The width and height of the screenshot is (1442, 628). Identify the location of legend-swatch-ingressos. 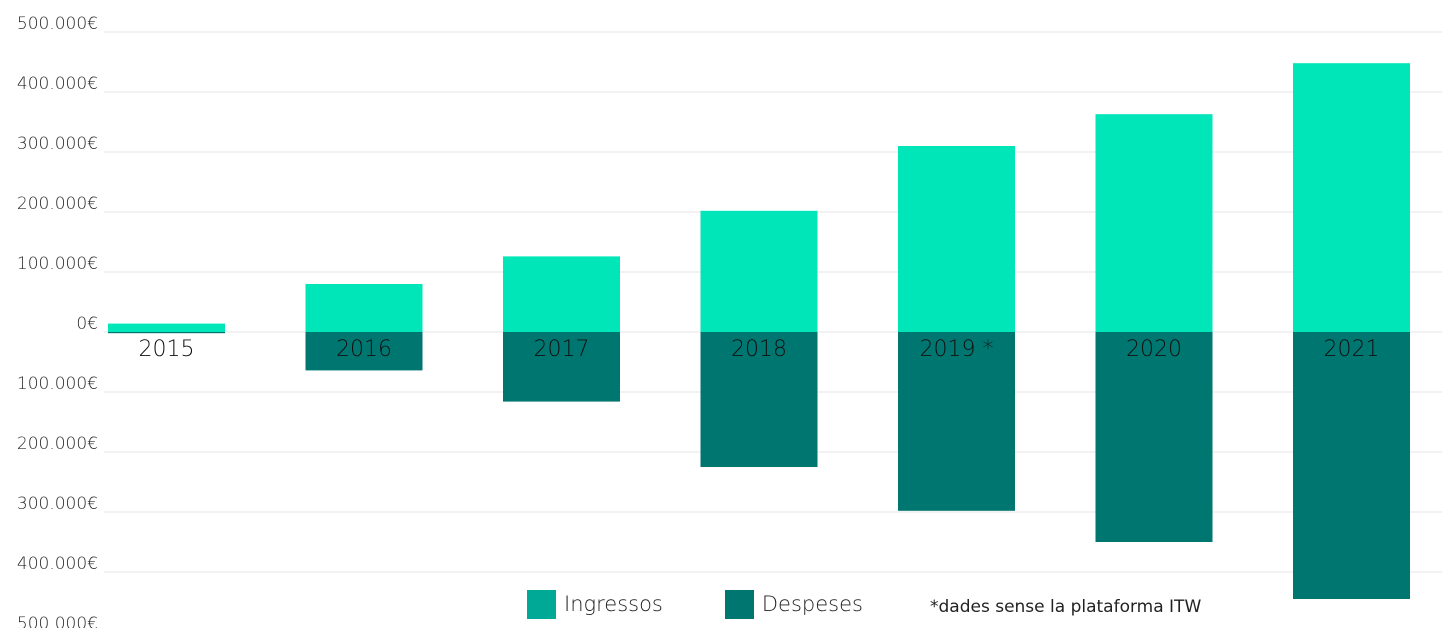
(541, 604).